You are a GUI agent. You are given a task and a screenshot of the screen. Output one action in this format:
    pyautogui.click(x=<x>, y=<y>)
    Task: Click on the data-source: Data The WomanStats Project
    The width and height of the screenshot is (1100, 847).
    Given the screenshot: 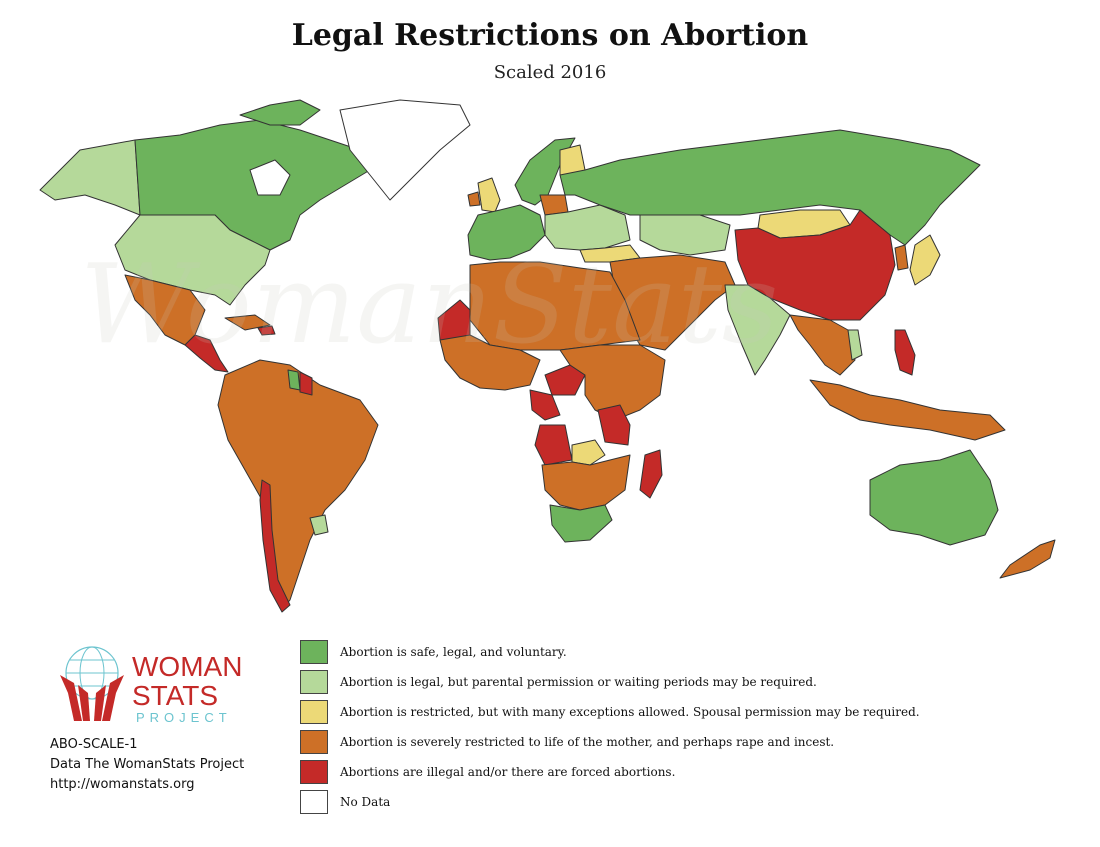 What is the action you would take?
    pyautogui.click(x=147, y=764)
    